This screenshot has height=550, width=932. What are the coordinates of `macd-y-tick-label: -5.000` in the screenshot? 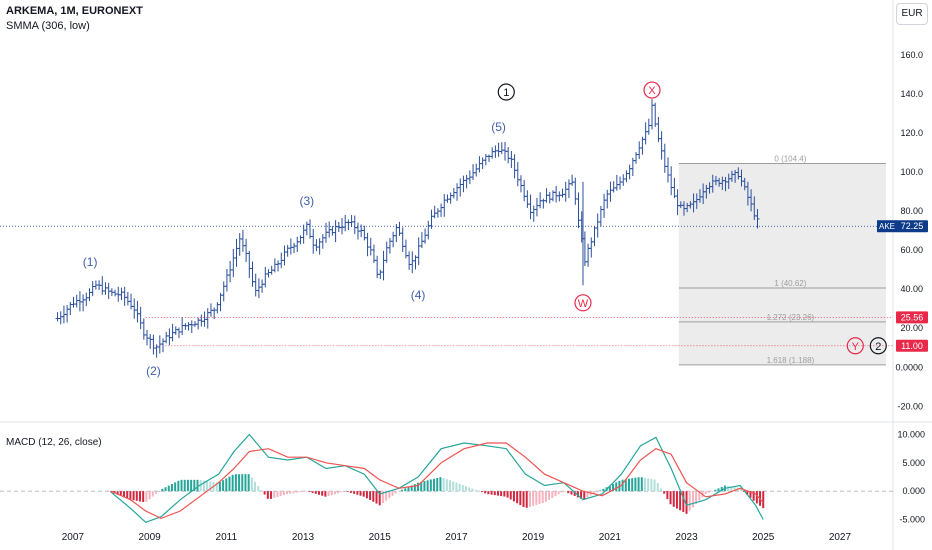 It's located at (912, 520).